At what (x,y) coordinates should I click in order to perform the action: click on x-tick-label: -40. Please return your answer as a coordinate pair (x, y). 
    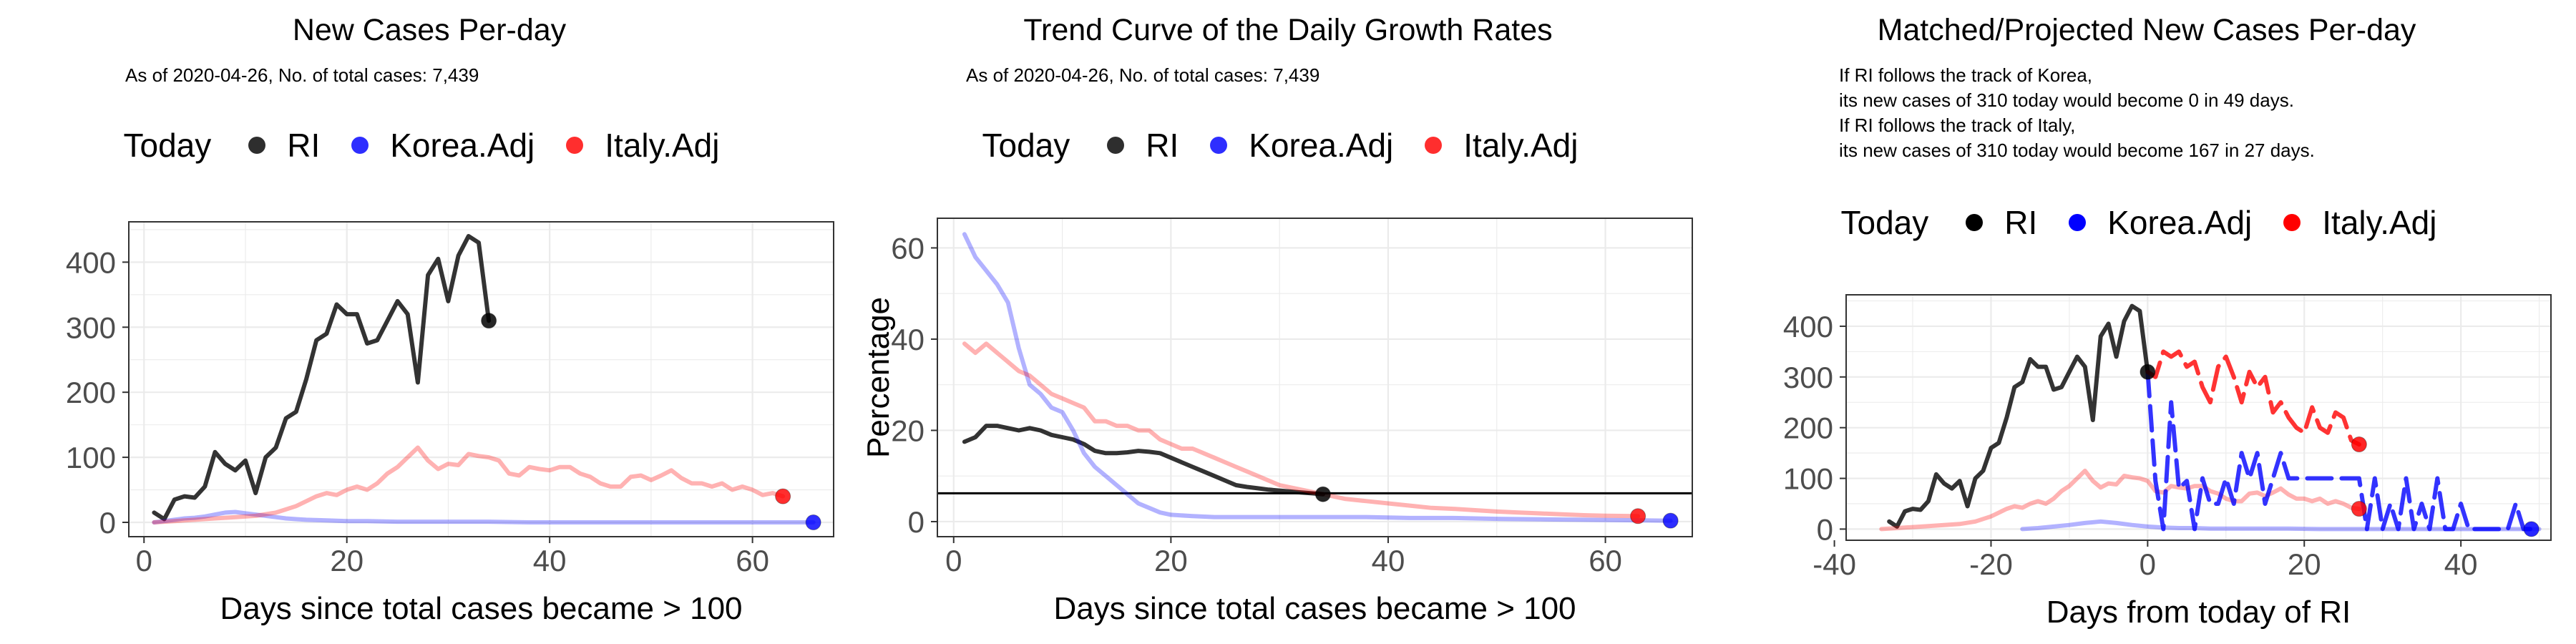
    Looking at the image, I should click on (1834, 564).